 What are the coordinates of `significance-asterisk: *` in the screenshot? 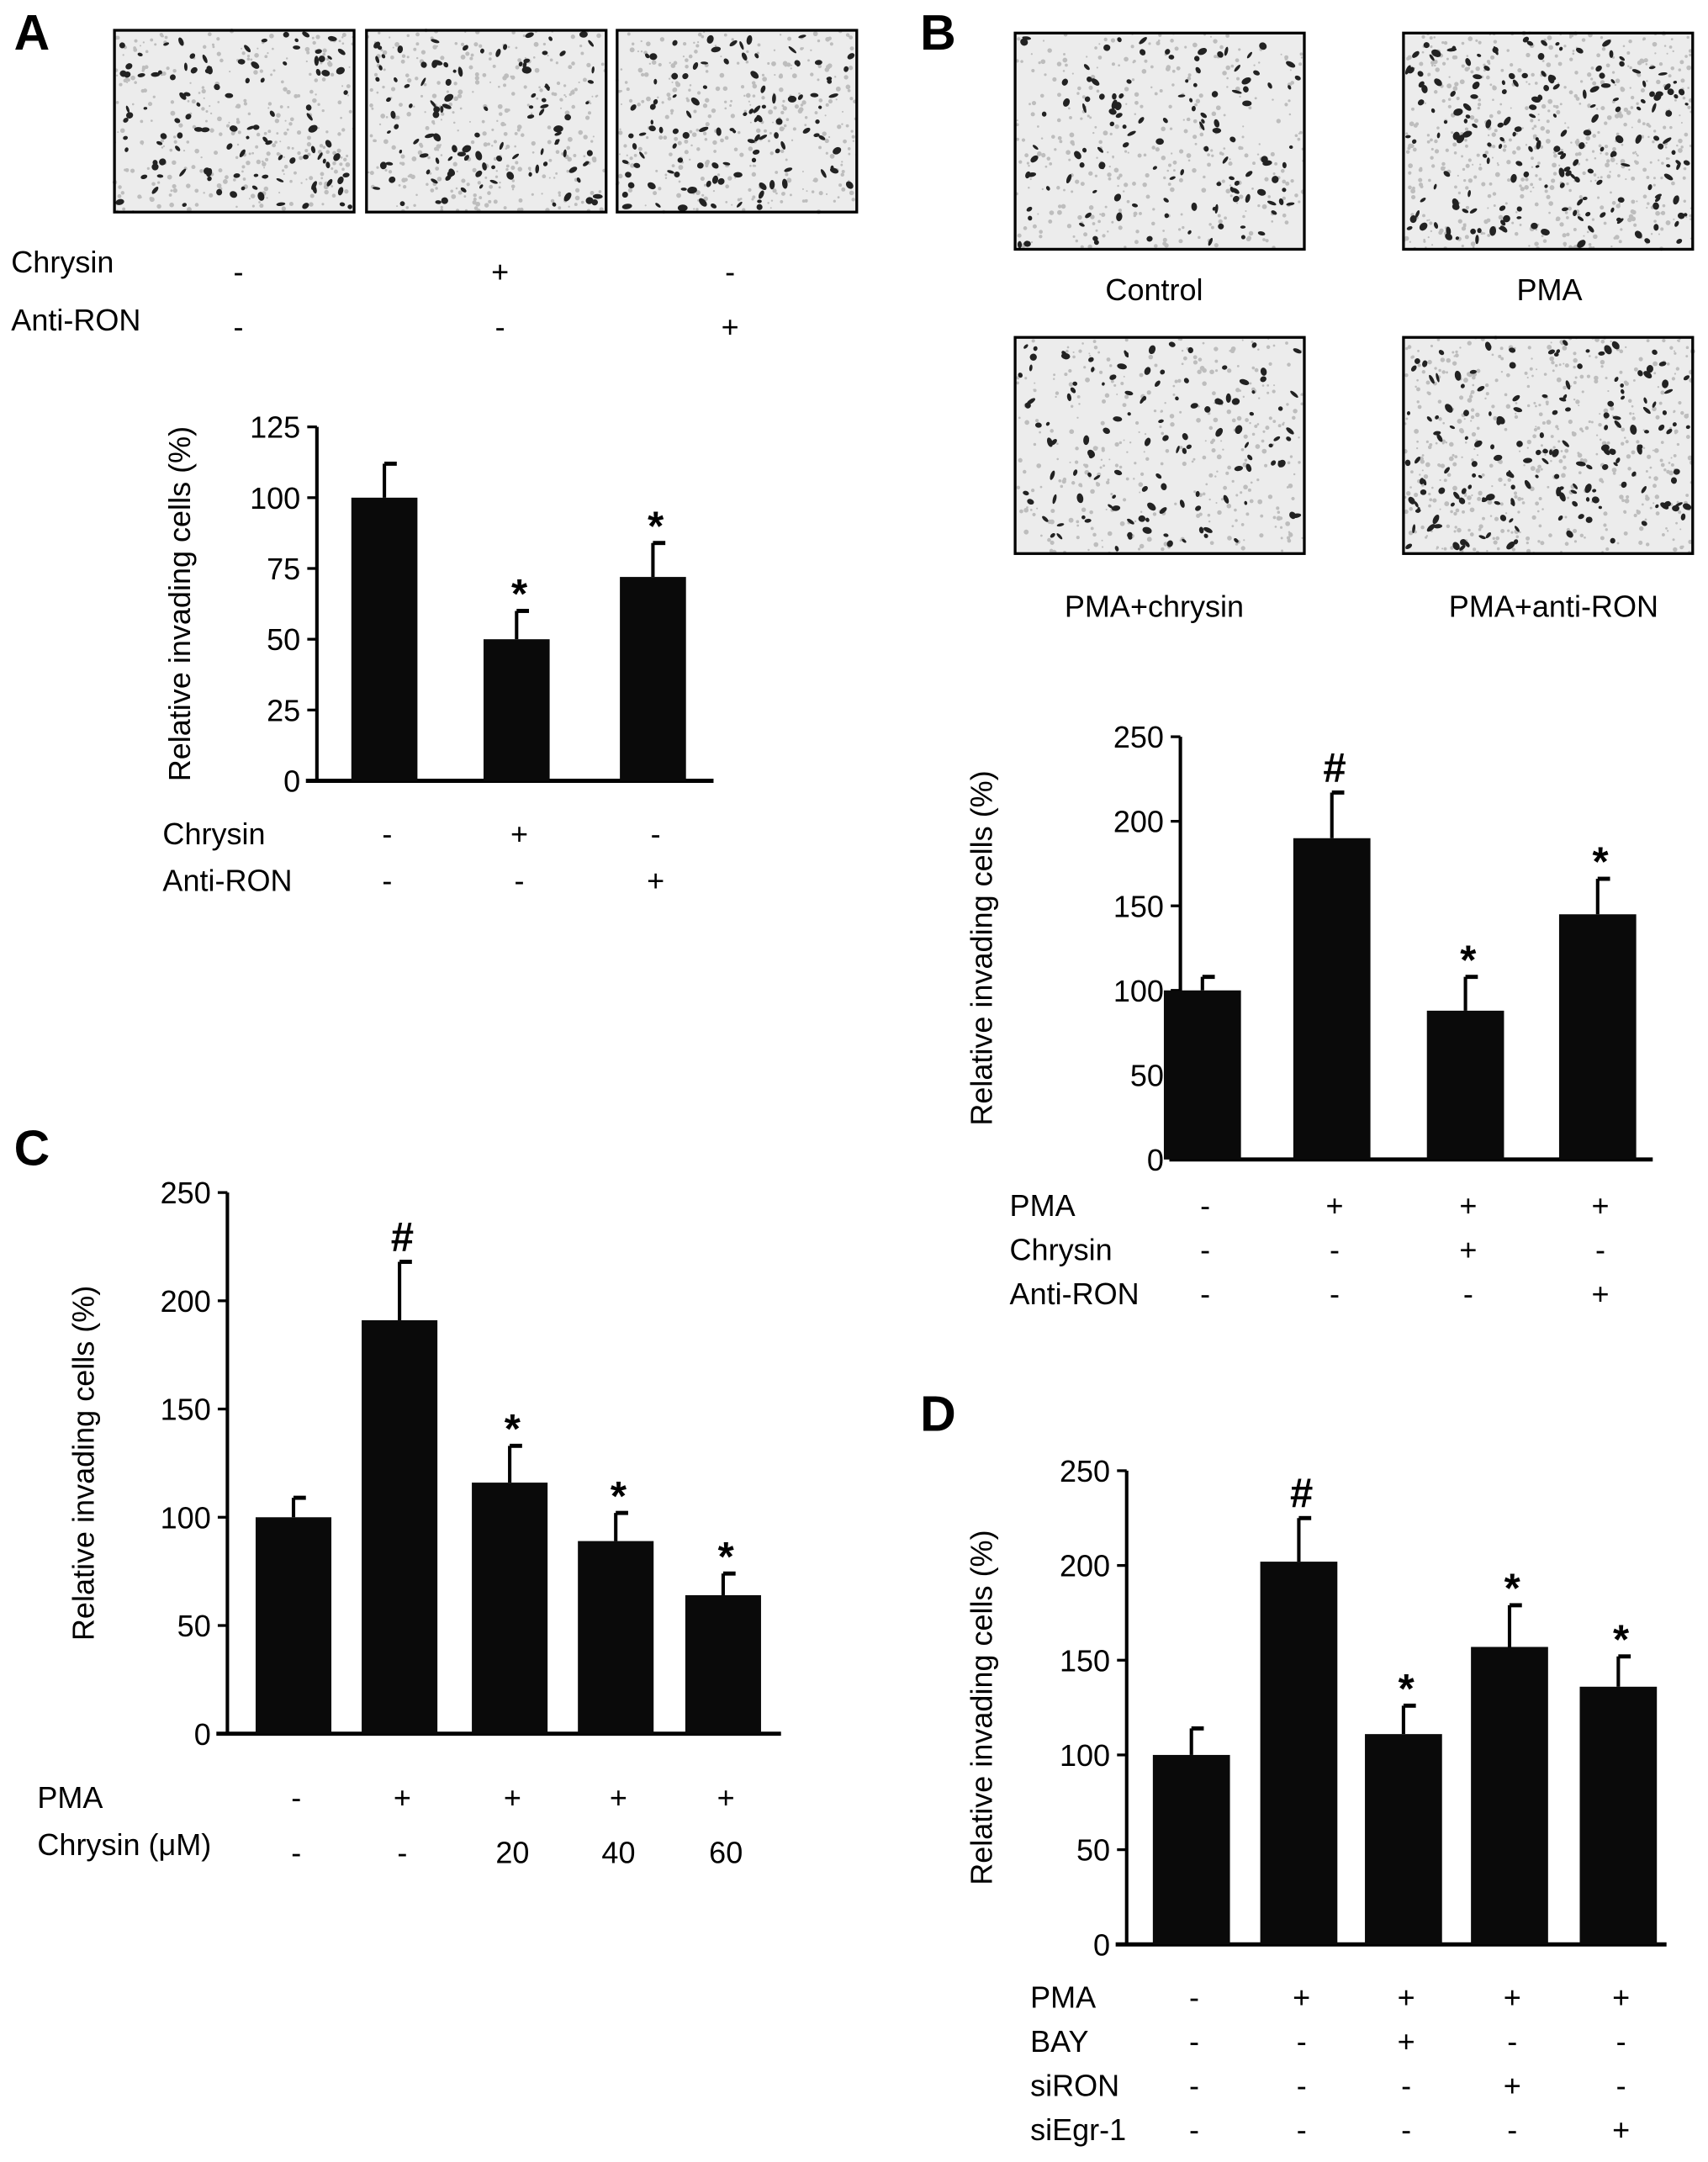 It's located at (1512, 1589).